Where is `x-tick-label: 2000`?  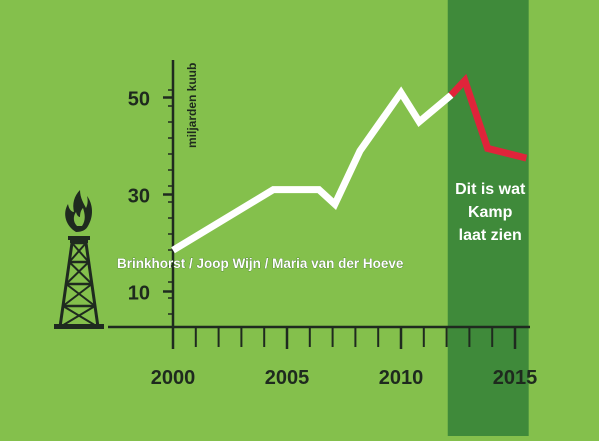
x-tick-label: 2000 is located at coordinates (173, 378).